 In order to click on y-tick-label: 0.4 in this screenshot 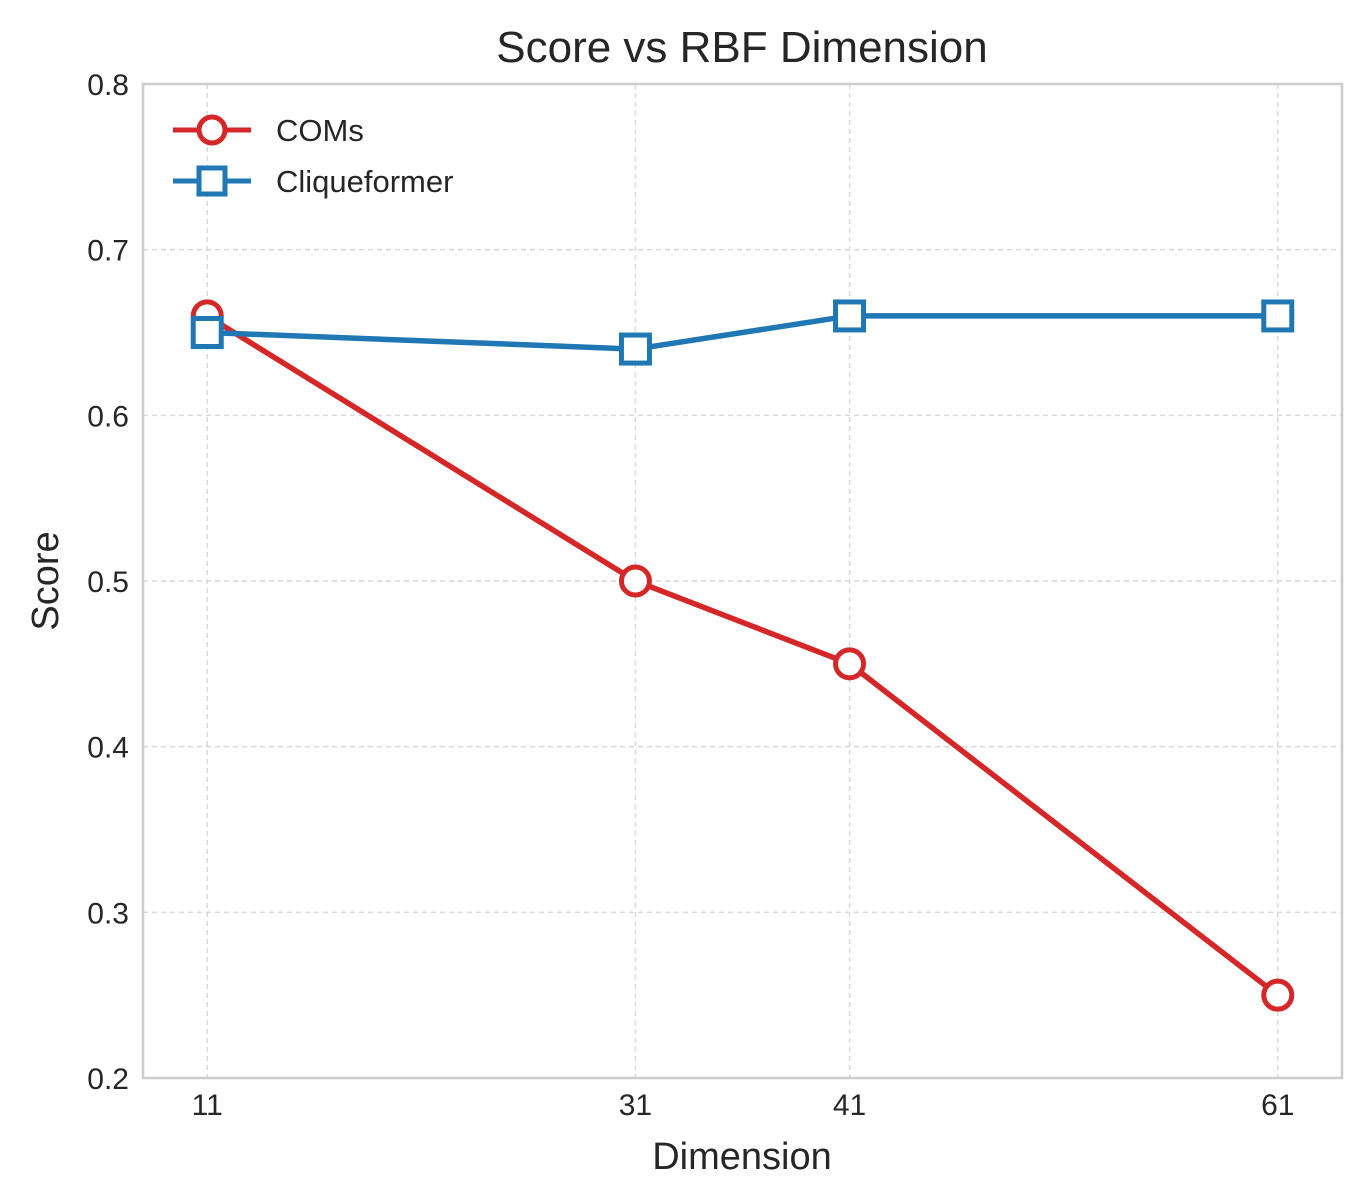, I will do `click(108, 748)`.